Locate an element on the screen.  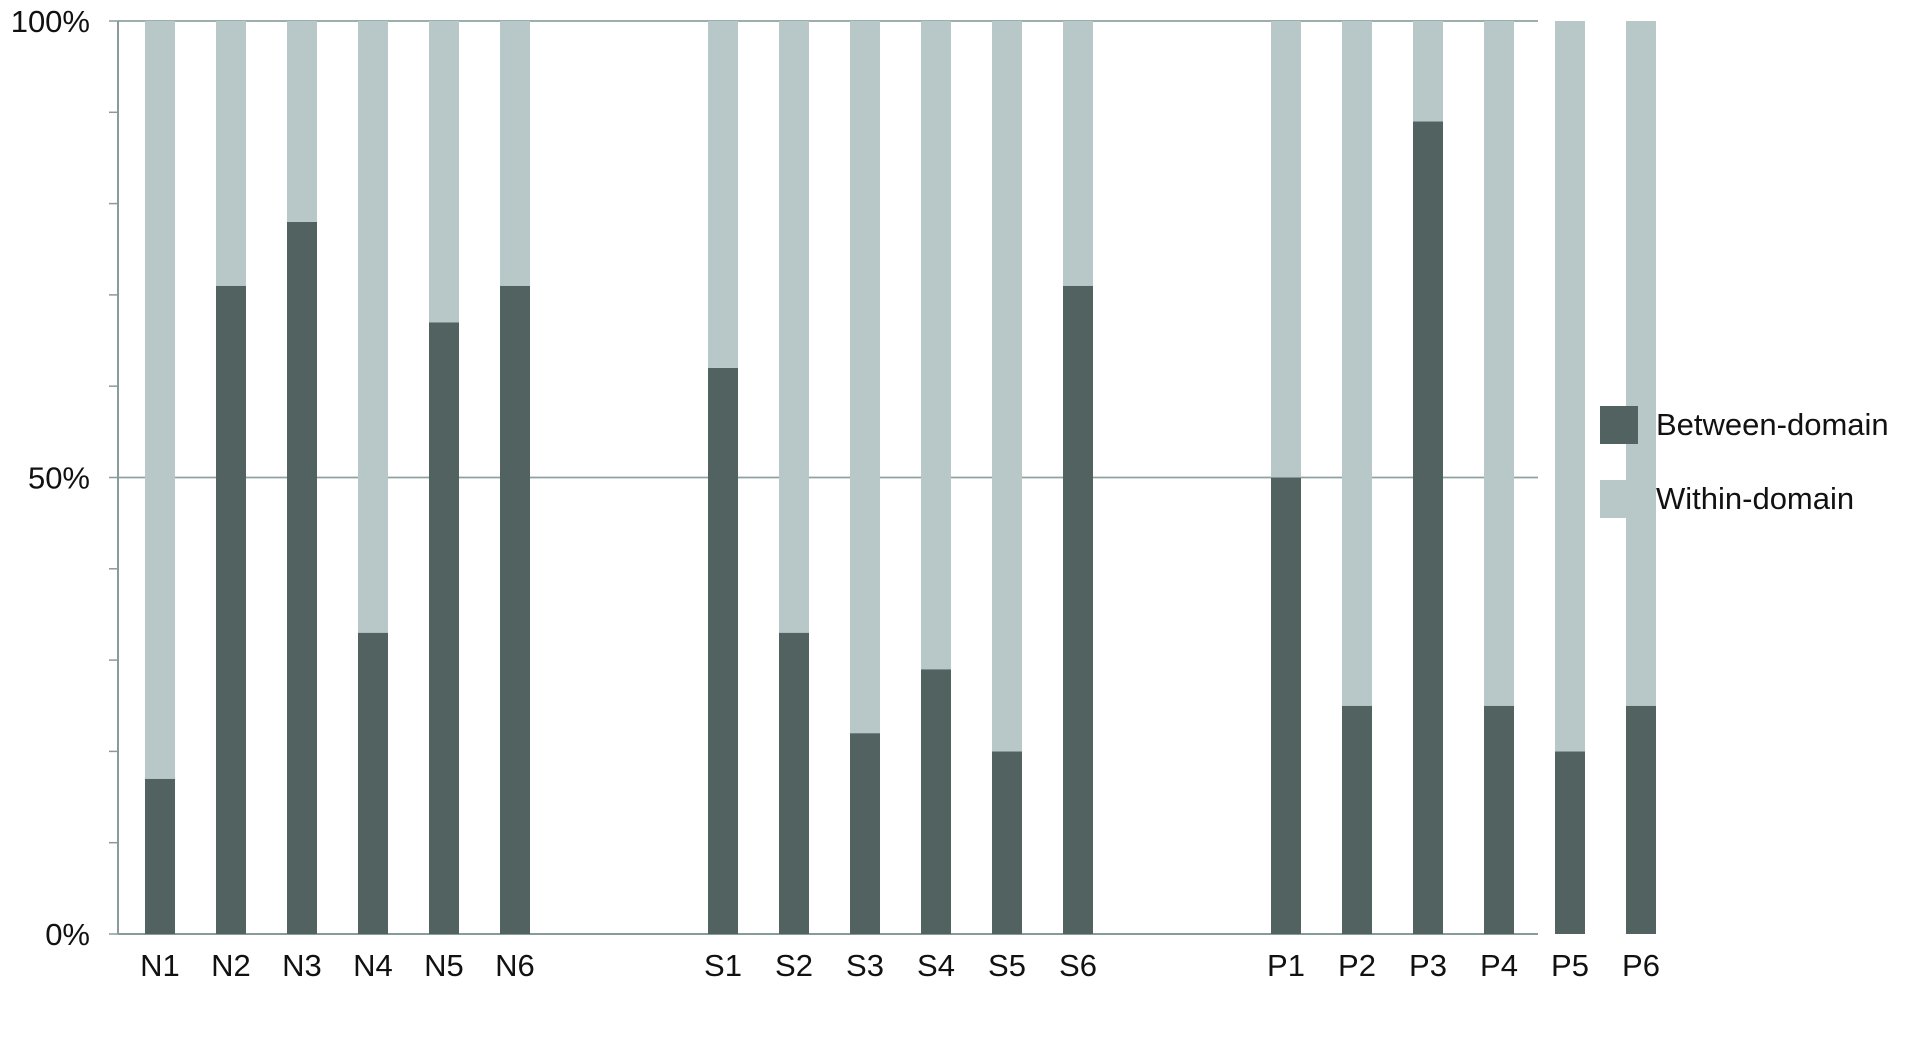
bar-n1-within-domain is located at coordinates (160, 400).